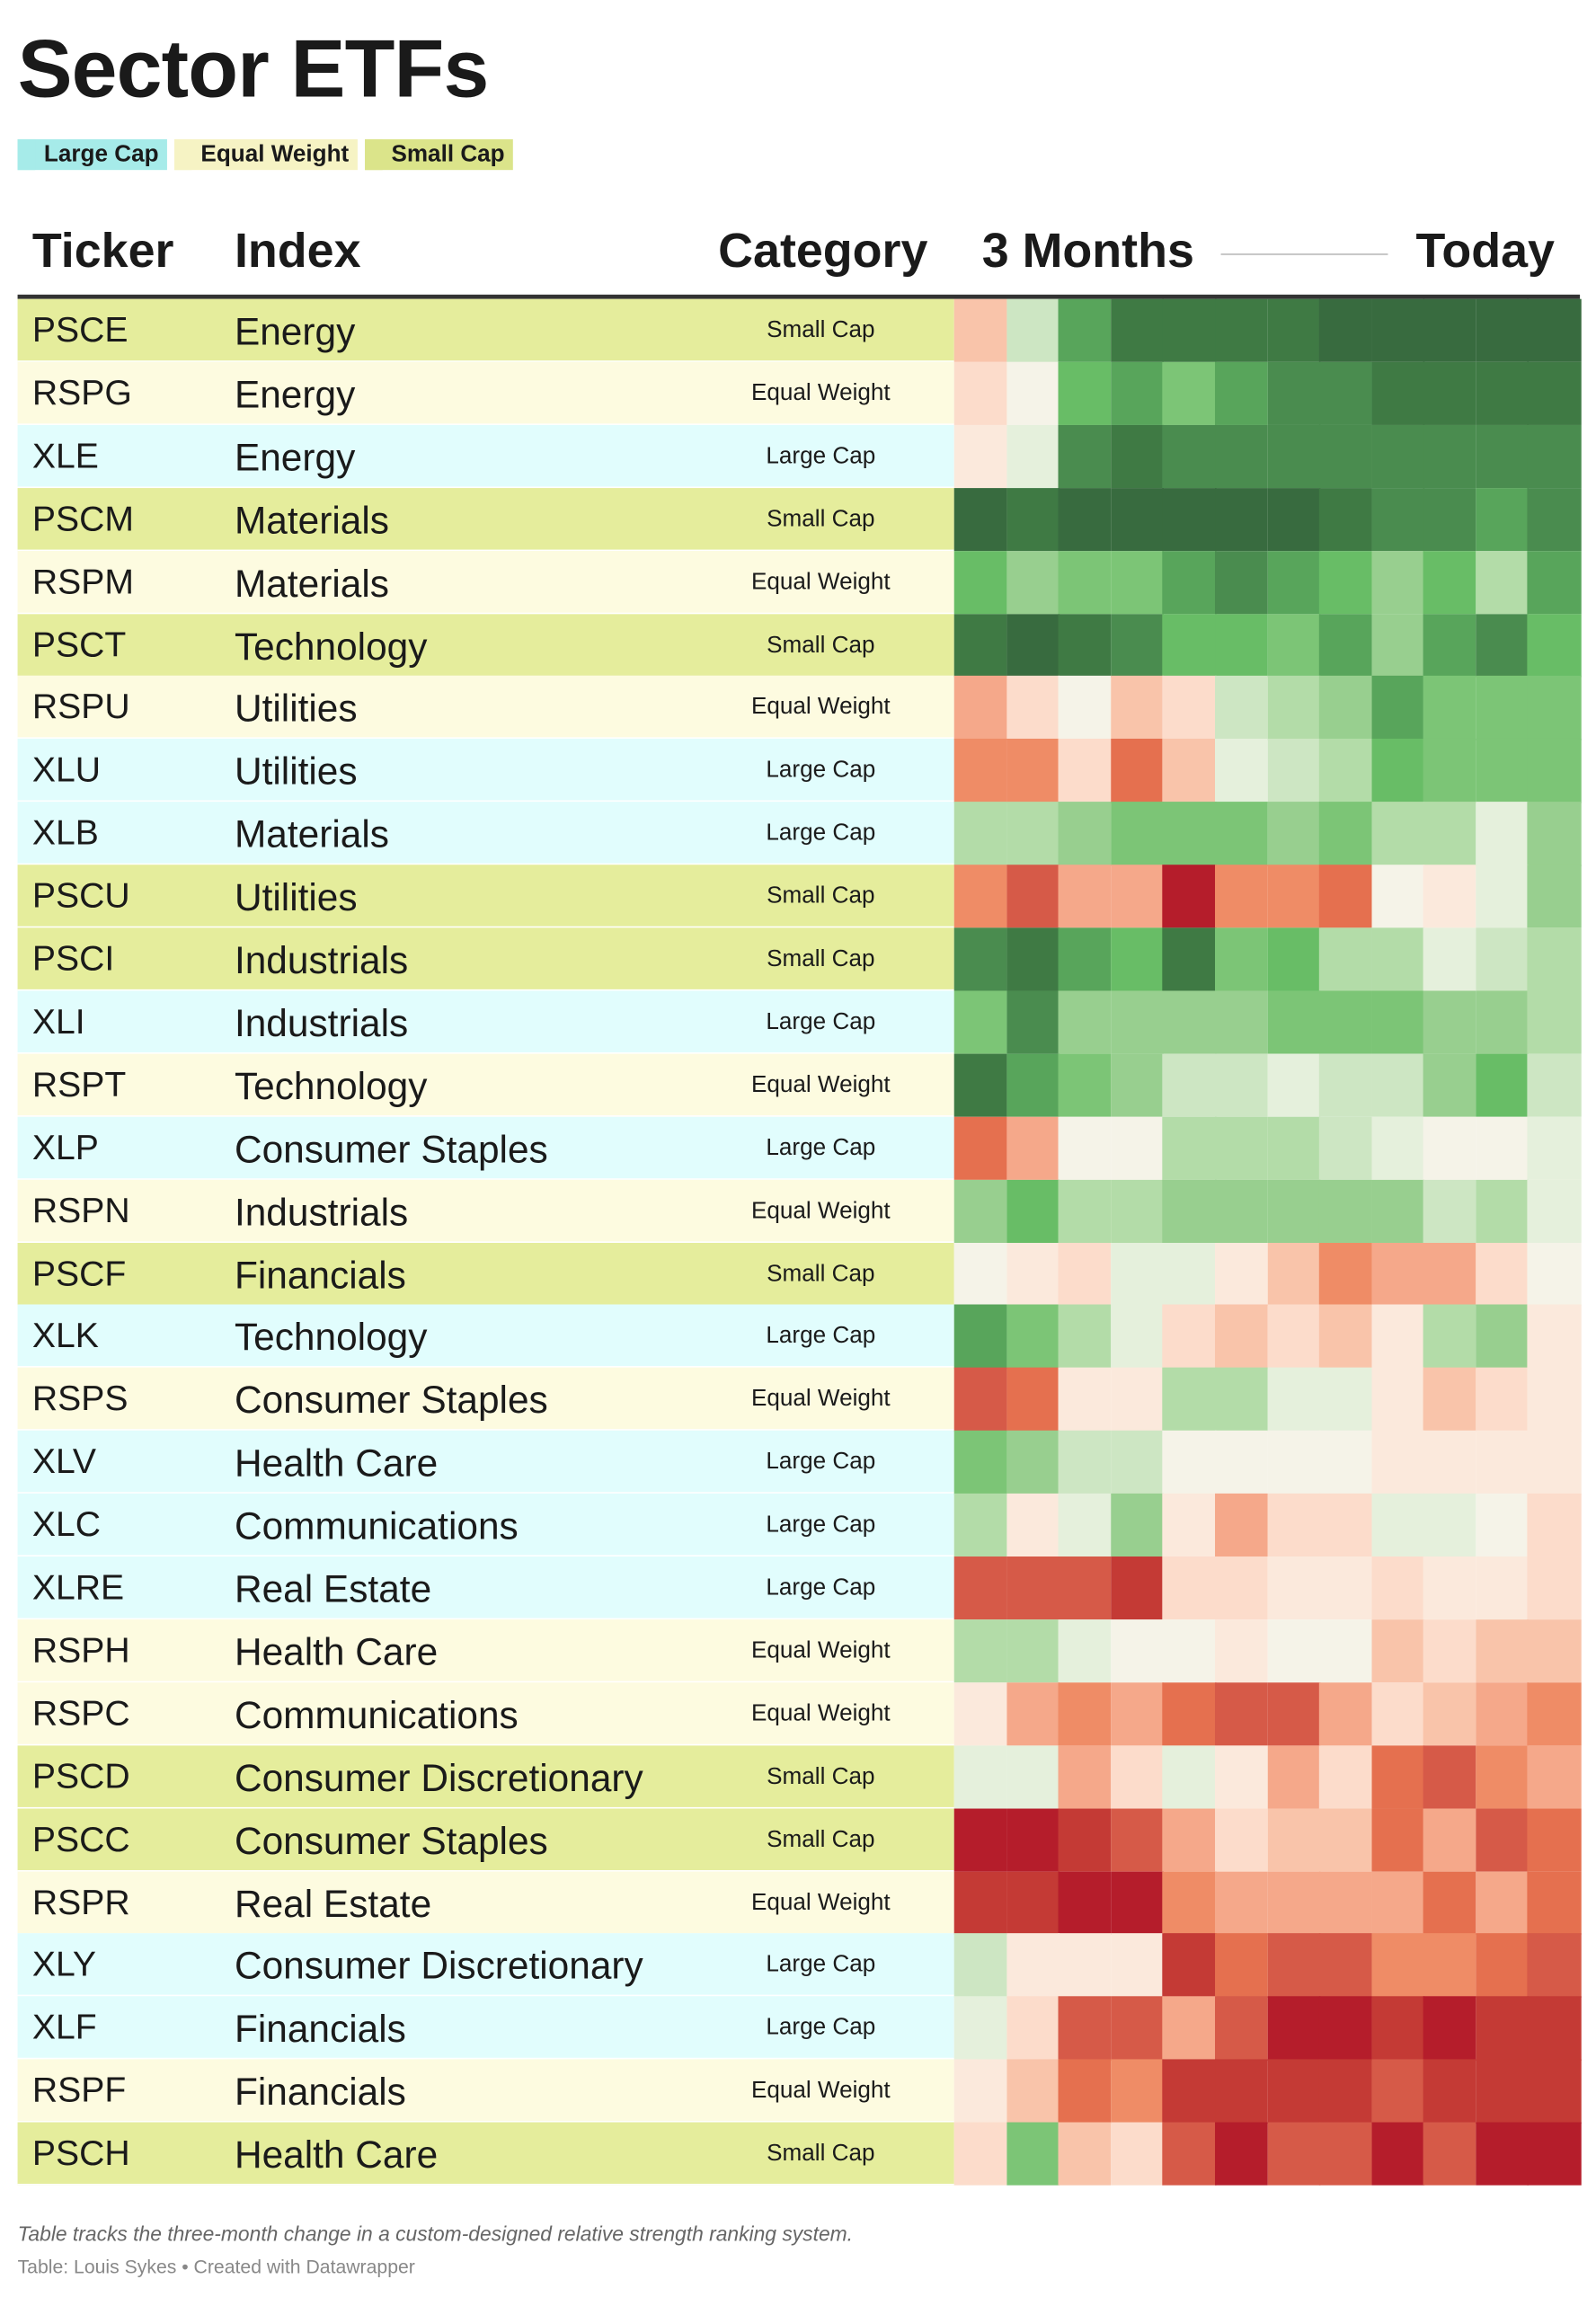 The height and width of the screenshot is (2297, 1596). Describe the element at coordinates (295, 394) in the screenshot. I see `index-name: Energy` at that location.